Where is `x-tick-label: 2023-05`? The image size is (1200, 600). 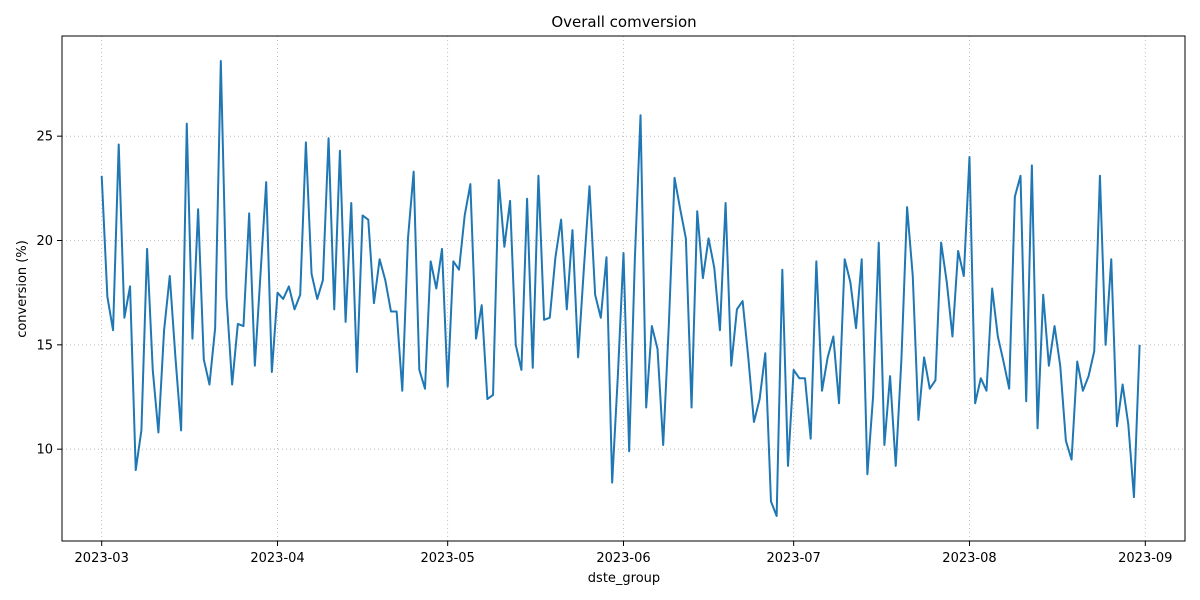
x-tick-label: 2023-05 is located at coordinates (448, 558).